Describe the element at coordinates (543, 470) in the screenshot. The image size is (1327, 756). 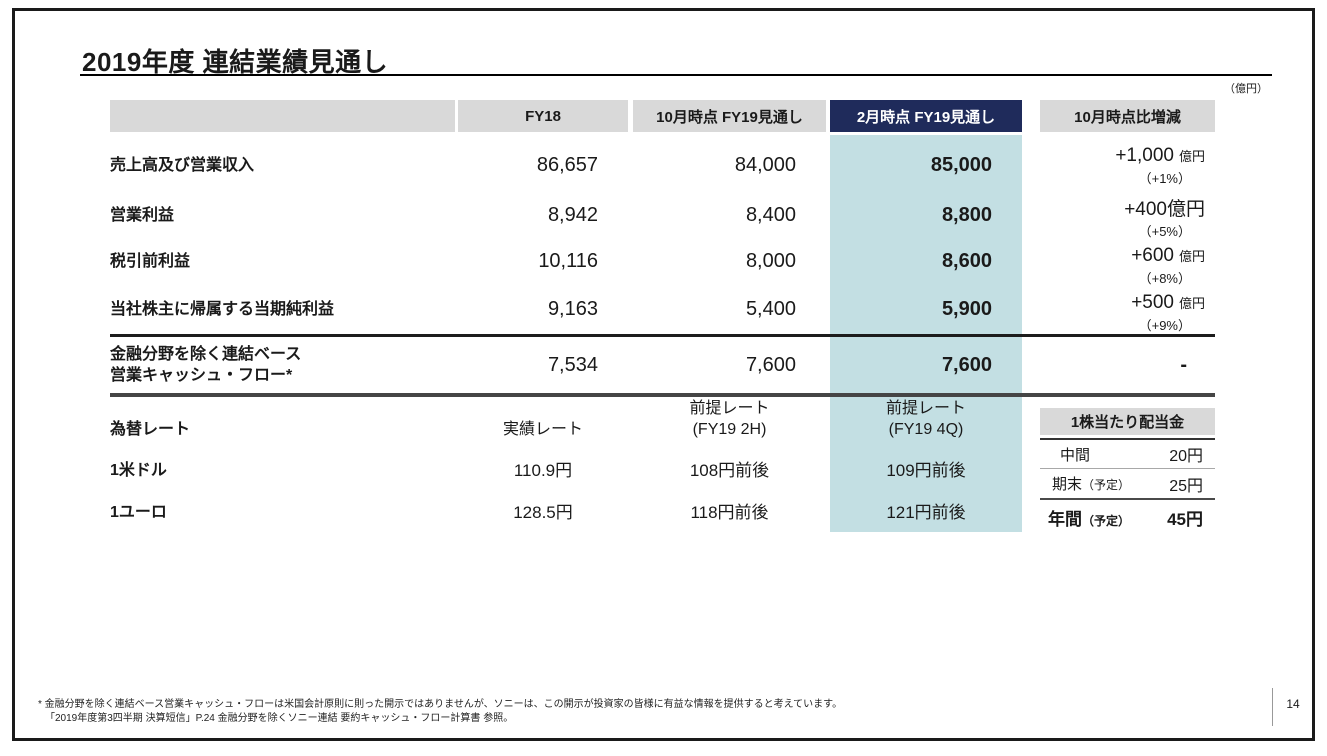
I see `usd-fy18: 110.9円` at that location.